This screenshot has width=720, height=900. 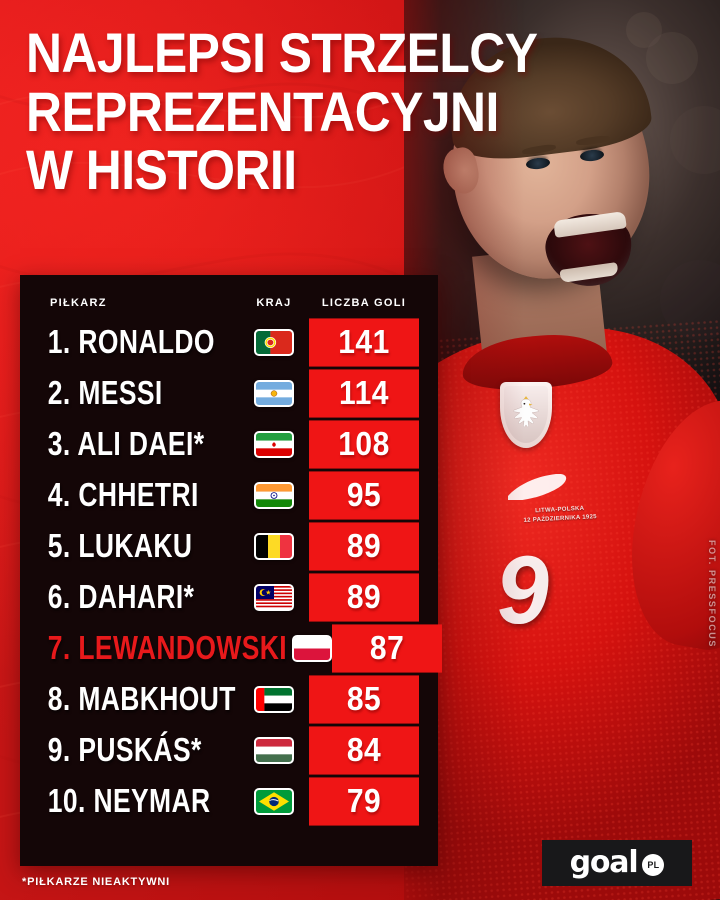 What do you see at coordinates (364, 303) in the screenshot?
I see `column-header-goals: LICZBA GOLI` at bounding box center [364, 303].